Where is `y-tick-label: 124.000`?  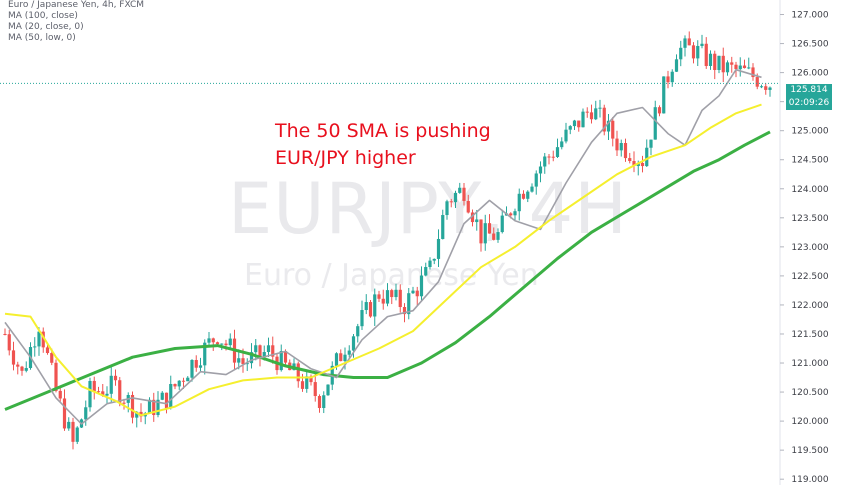
y-tick-label: 124.000 is located at coordinates (809, 190).